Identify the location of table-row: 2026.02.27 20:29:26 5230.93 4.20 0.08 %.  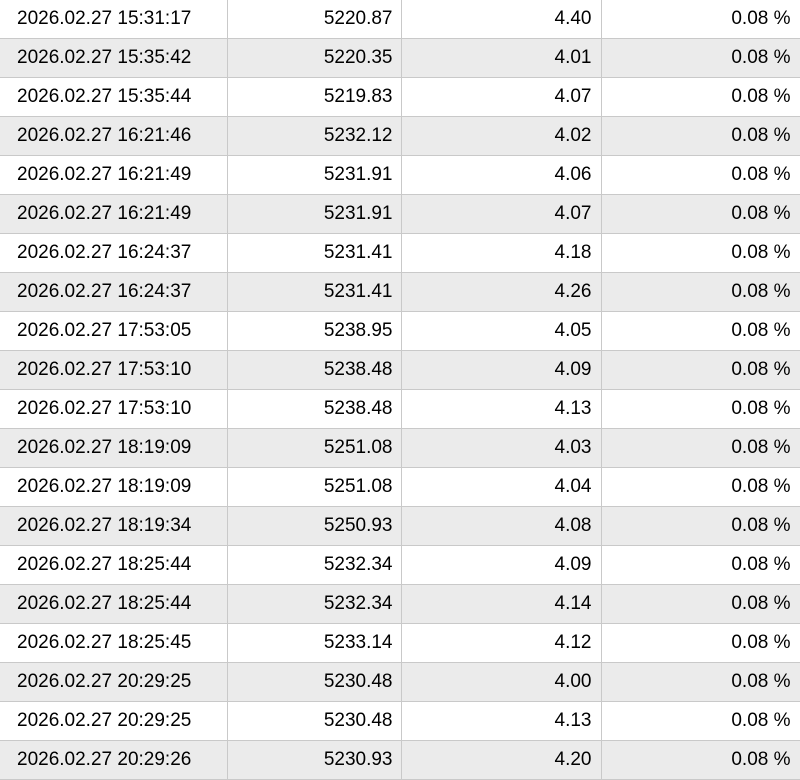
(400, 760).